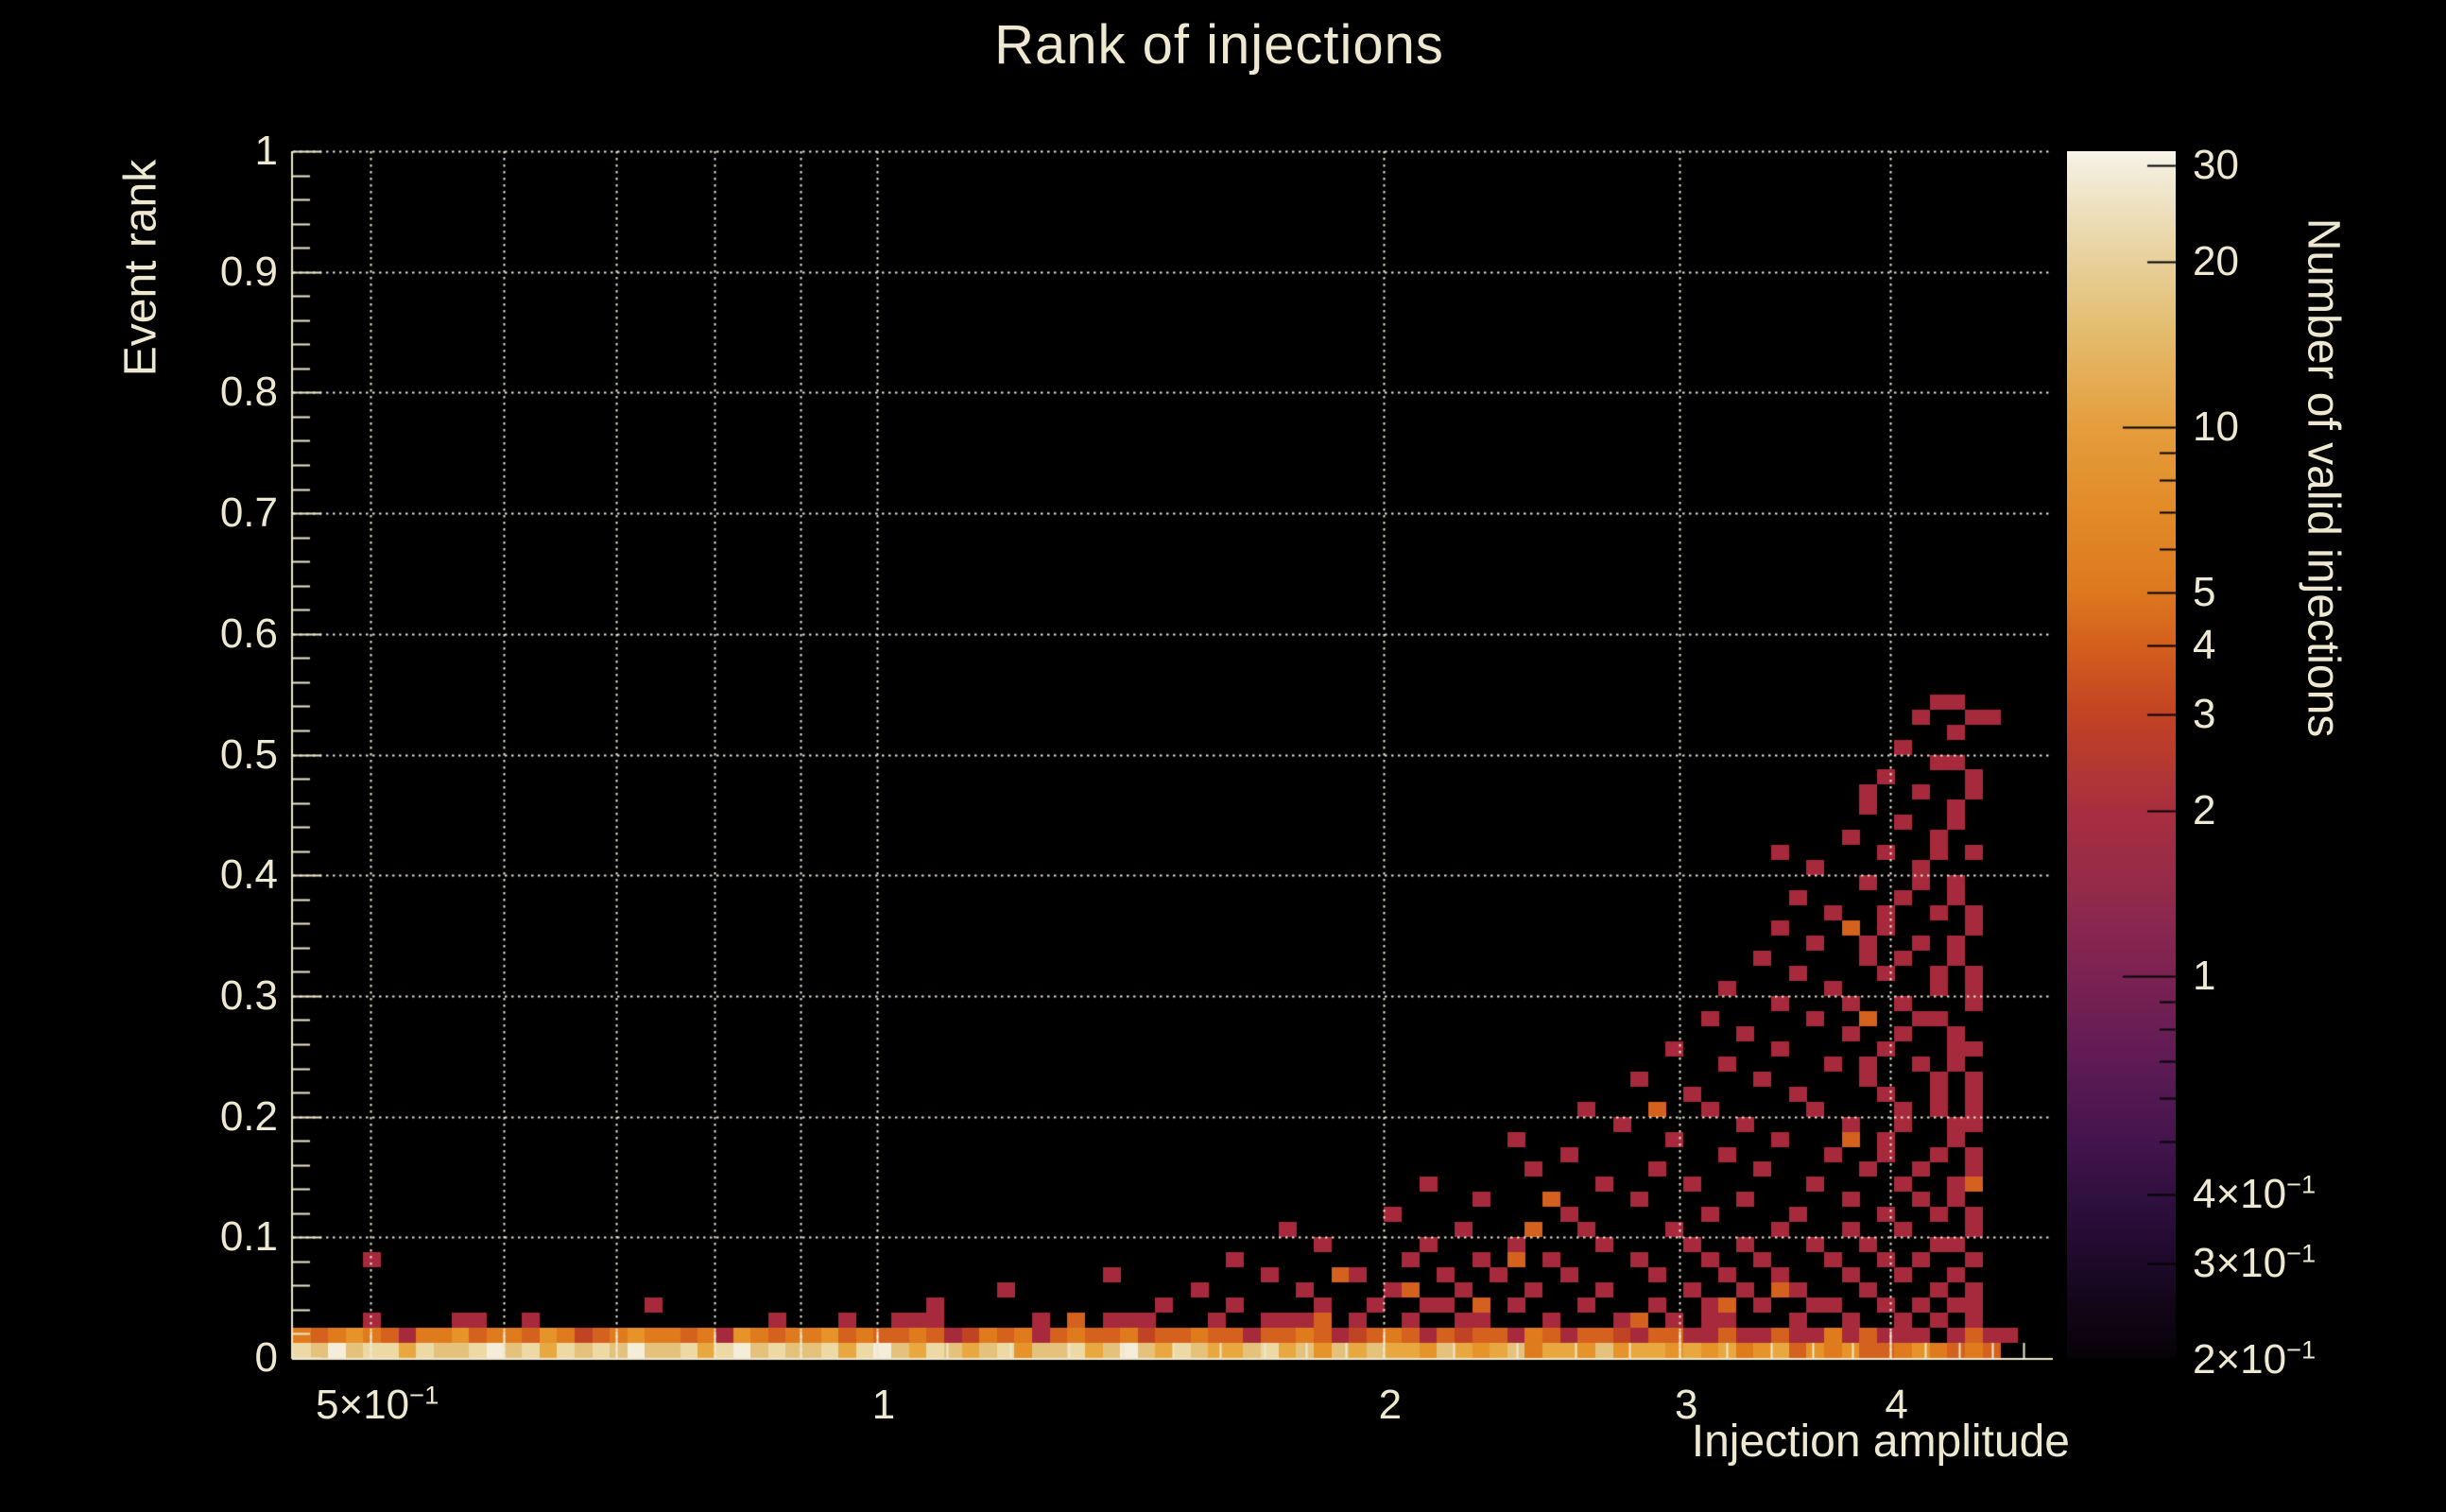 The image size is (2446, 1512). Describe the element at coordinates (266, 1357) in the screenshot. I see `y-tick-label: 0` at that location.